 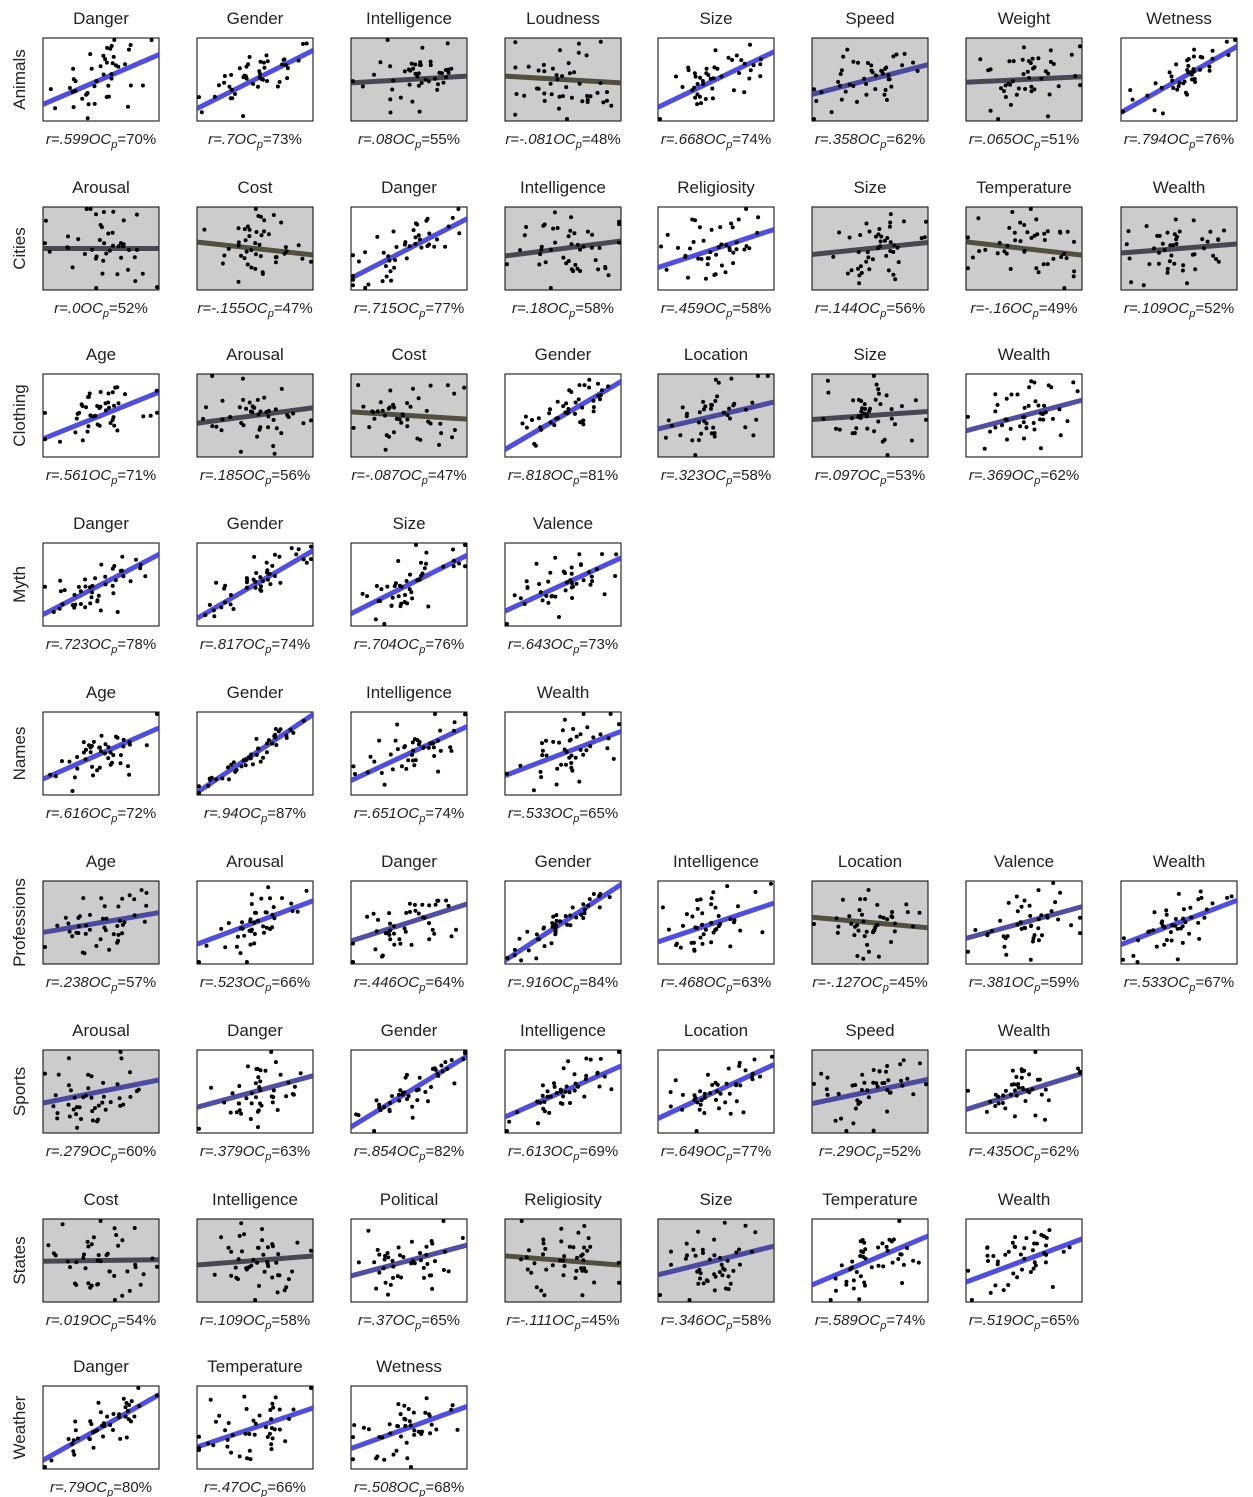 I want to click on r-value: r=.533, so click(x=1146, y=982).